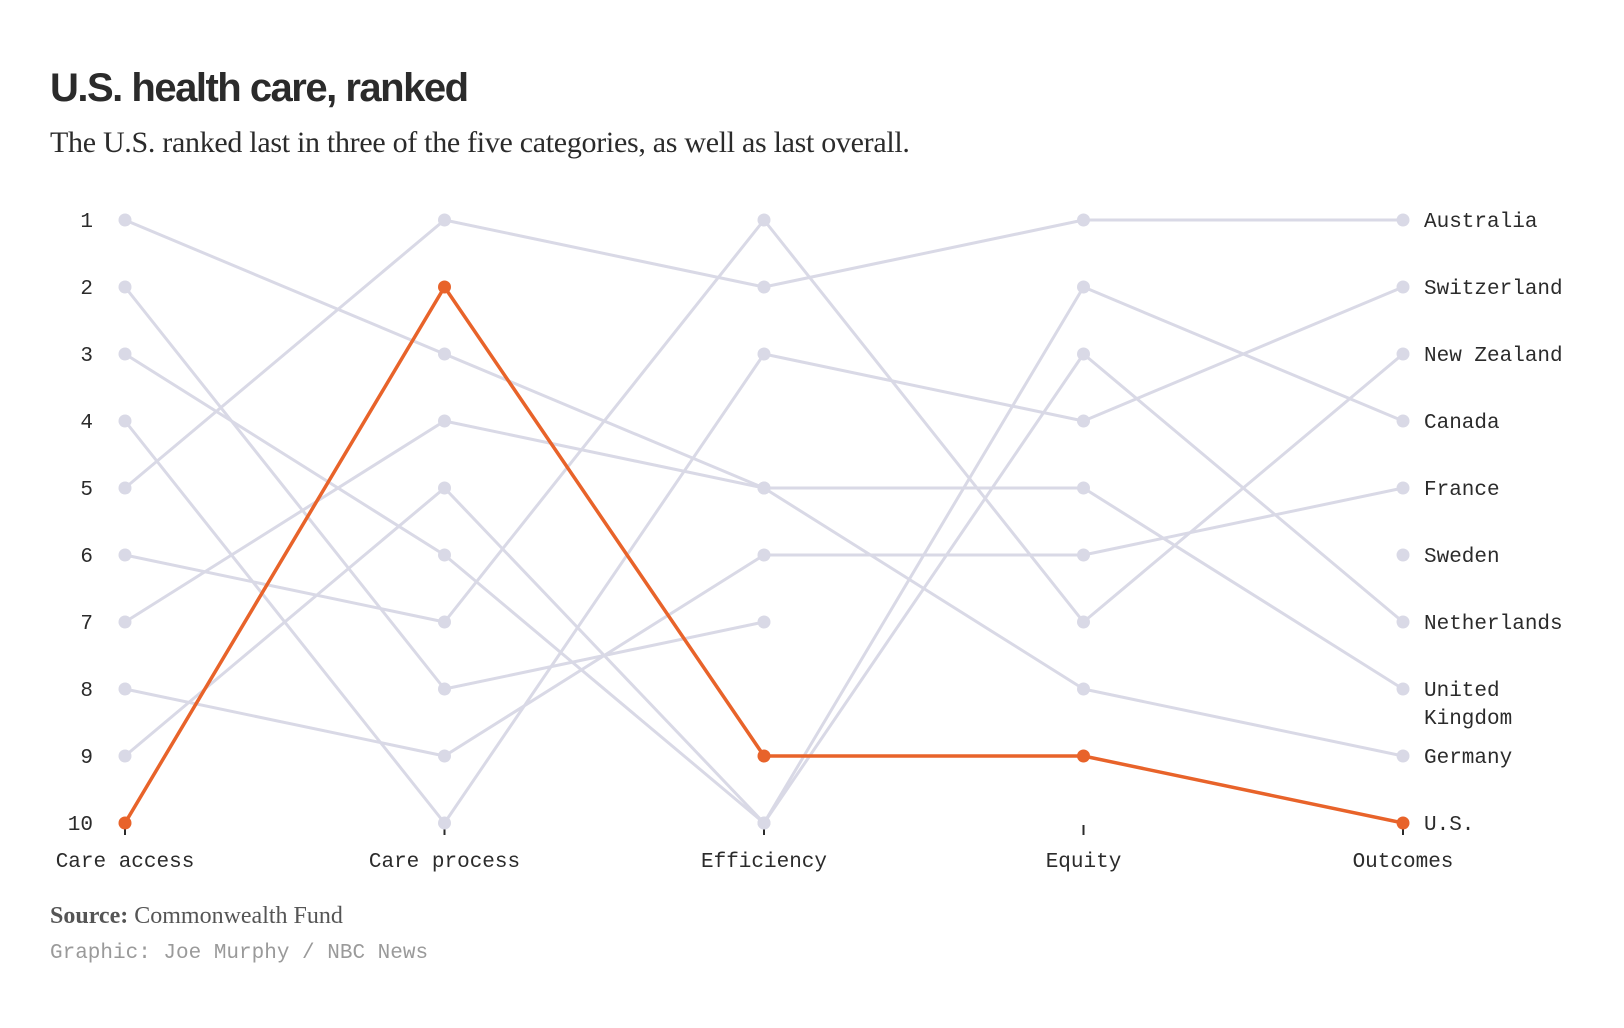 Image resolution: width=1624 pixels, height=1028 pixels. I want to click on x-tick-label: Equity, so click(1084, 862).